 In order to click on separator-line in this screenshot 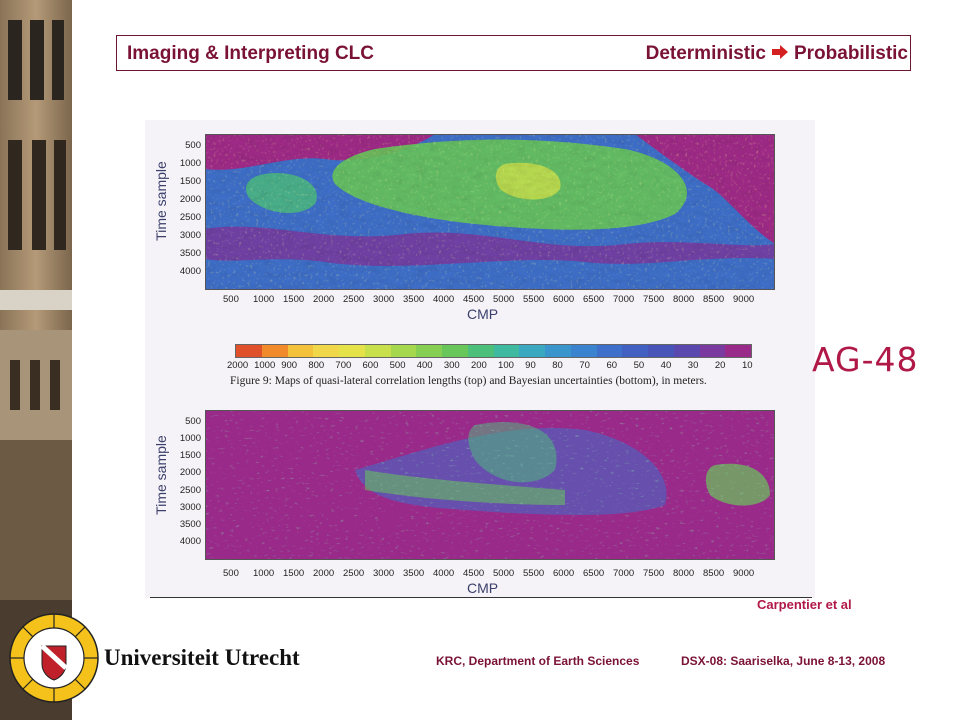, I will do `click(481, 597)`.